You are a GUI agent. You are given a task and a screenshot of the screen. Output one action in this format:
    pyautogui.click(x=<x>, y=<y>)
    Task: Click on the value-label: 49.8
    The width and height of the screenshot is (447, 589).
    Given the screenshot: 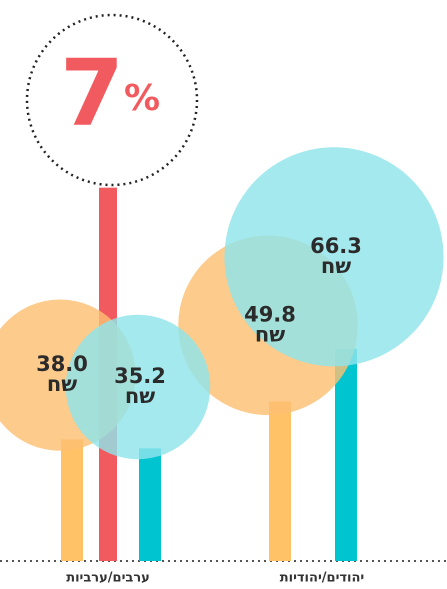 What is the action you would take?
    pyautogui.click(x=270, y=314)
    